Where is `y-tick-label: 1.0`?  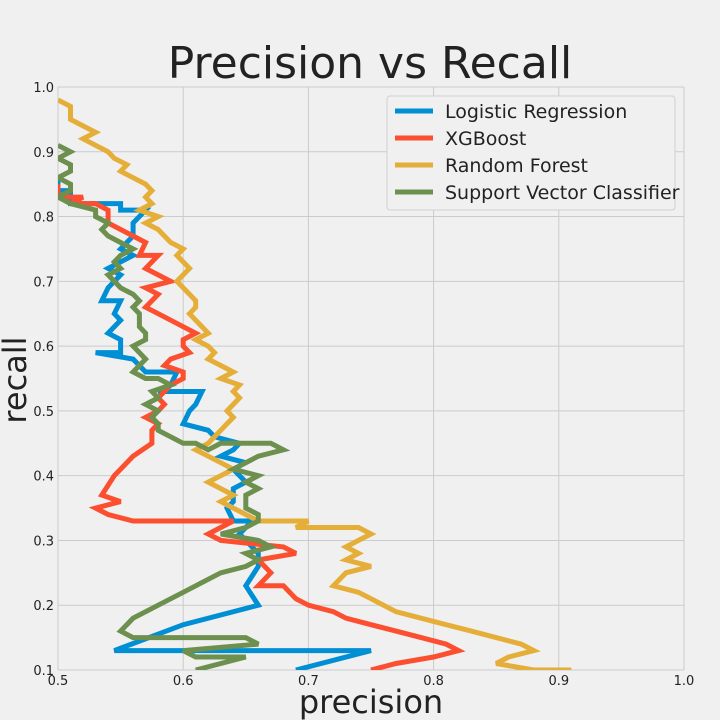
y-tick-label: 1.0 is located at coordinates (43, 88).